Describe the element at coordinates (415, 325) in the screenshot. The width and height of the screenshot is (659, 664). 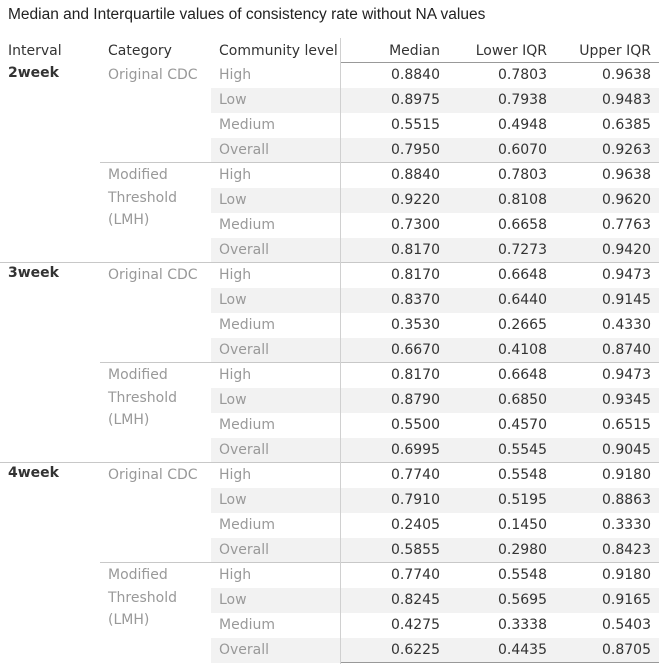
I see `median-cell: 0.3530` at that location.